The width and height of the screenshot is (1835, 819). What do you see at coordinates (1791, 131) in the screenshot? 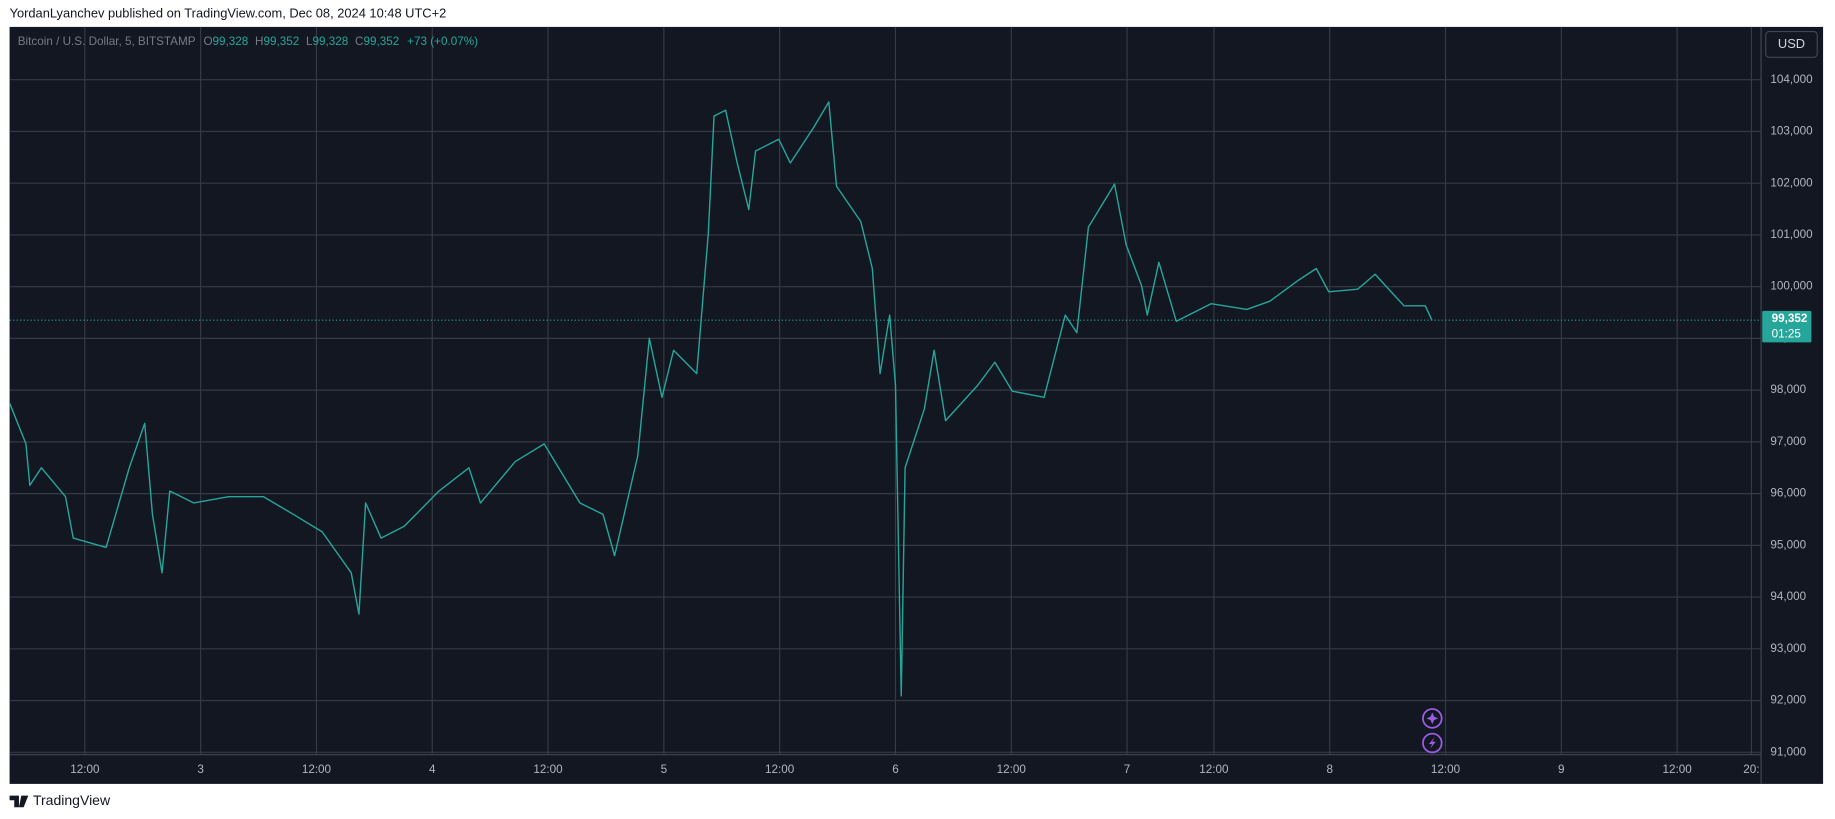
I see `y-tick-label: 103,000` at bounding box center [1791, 131].